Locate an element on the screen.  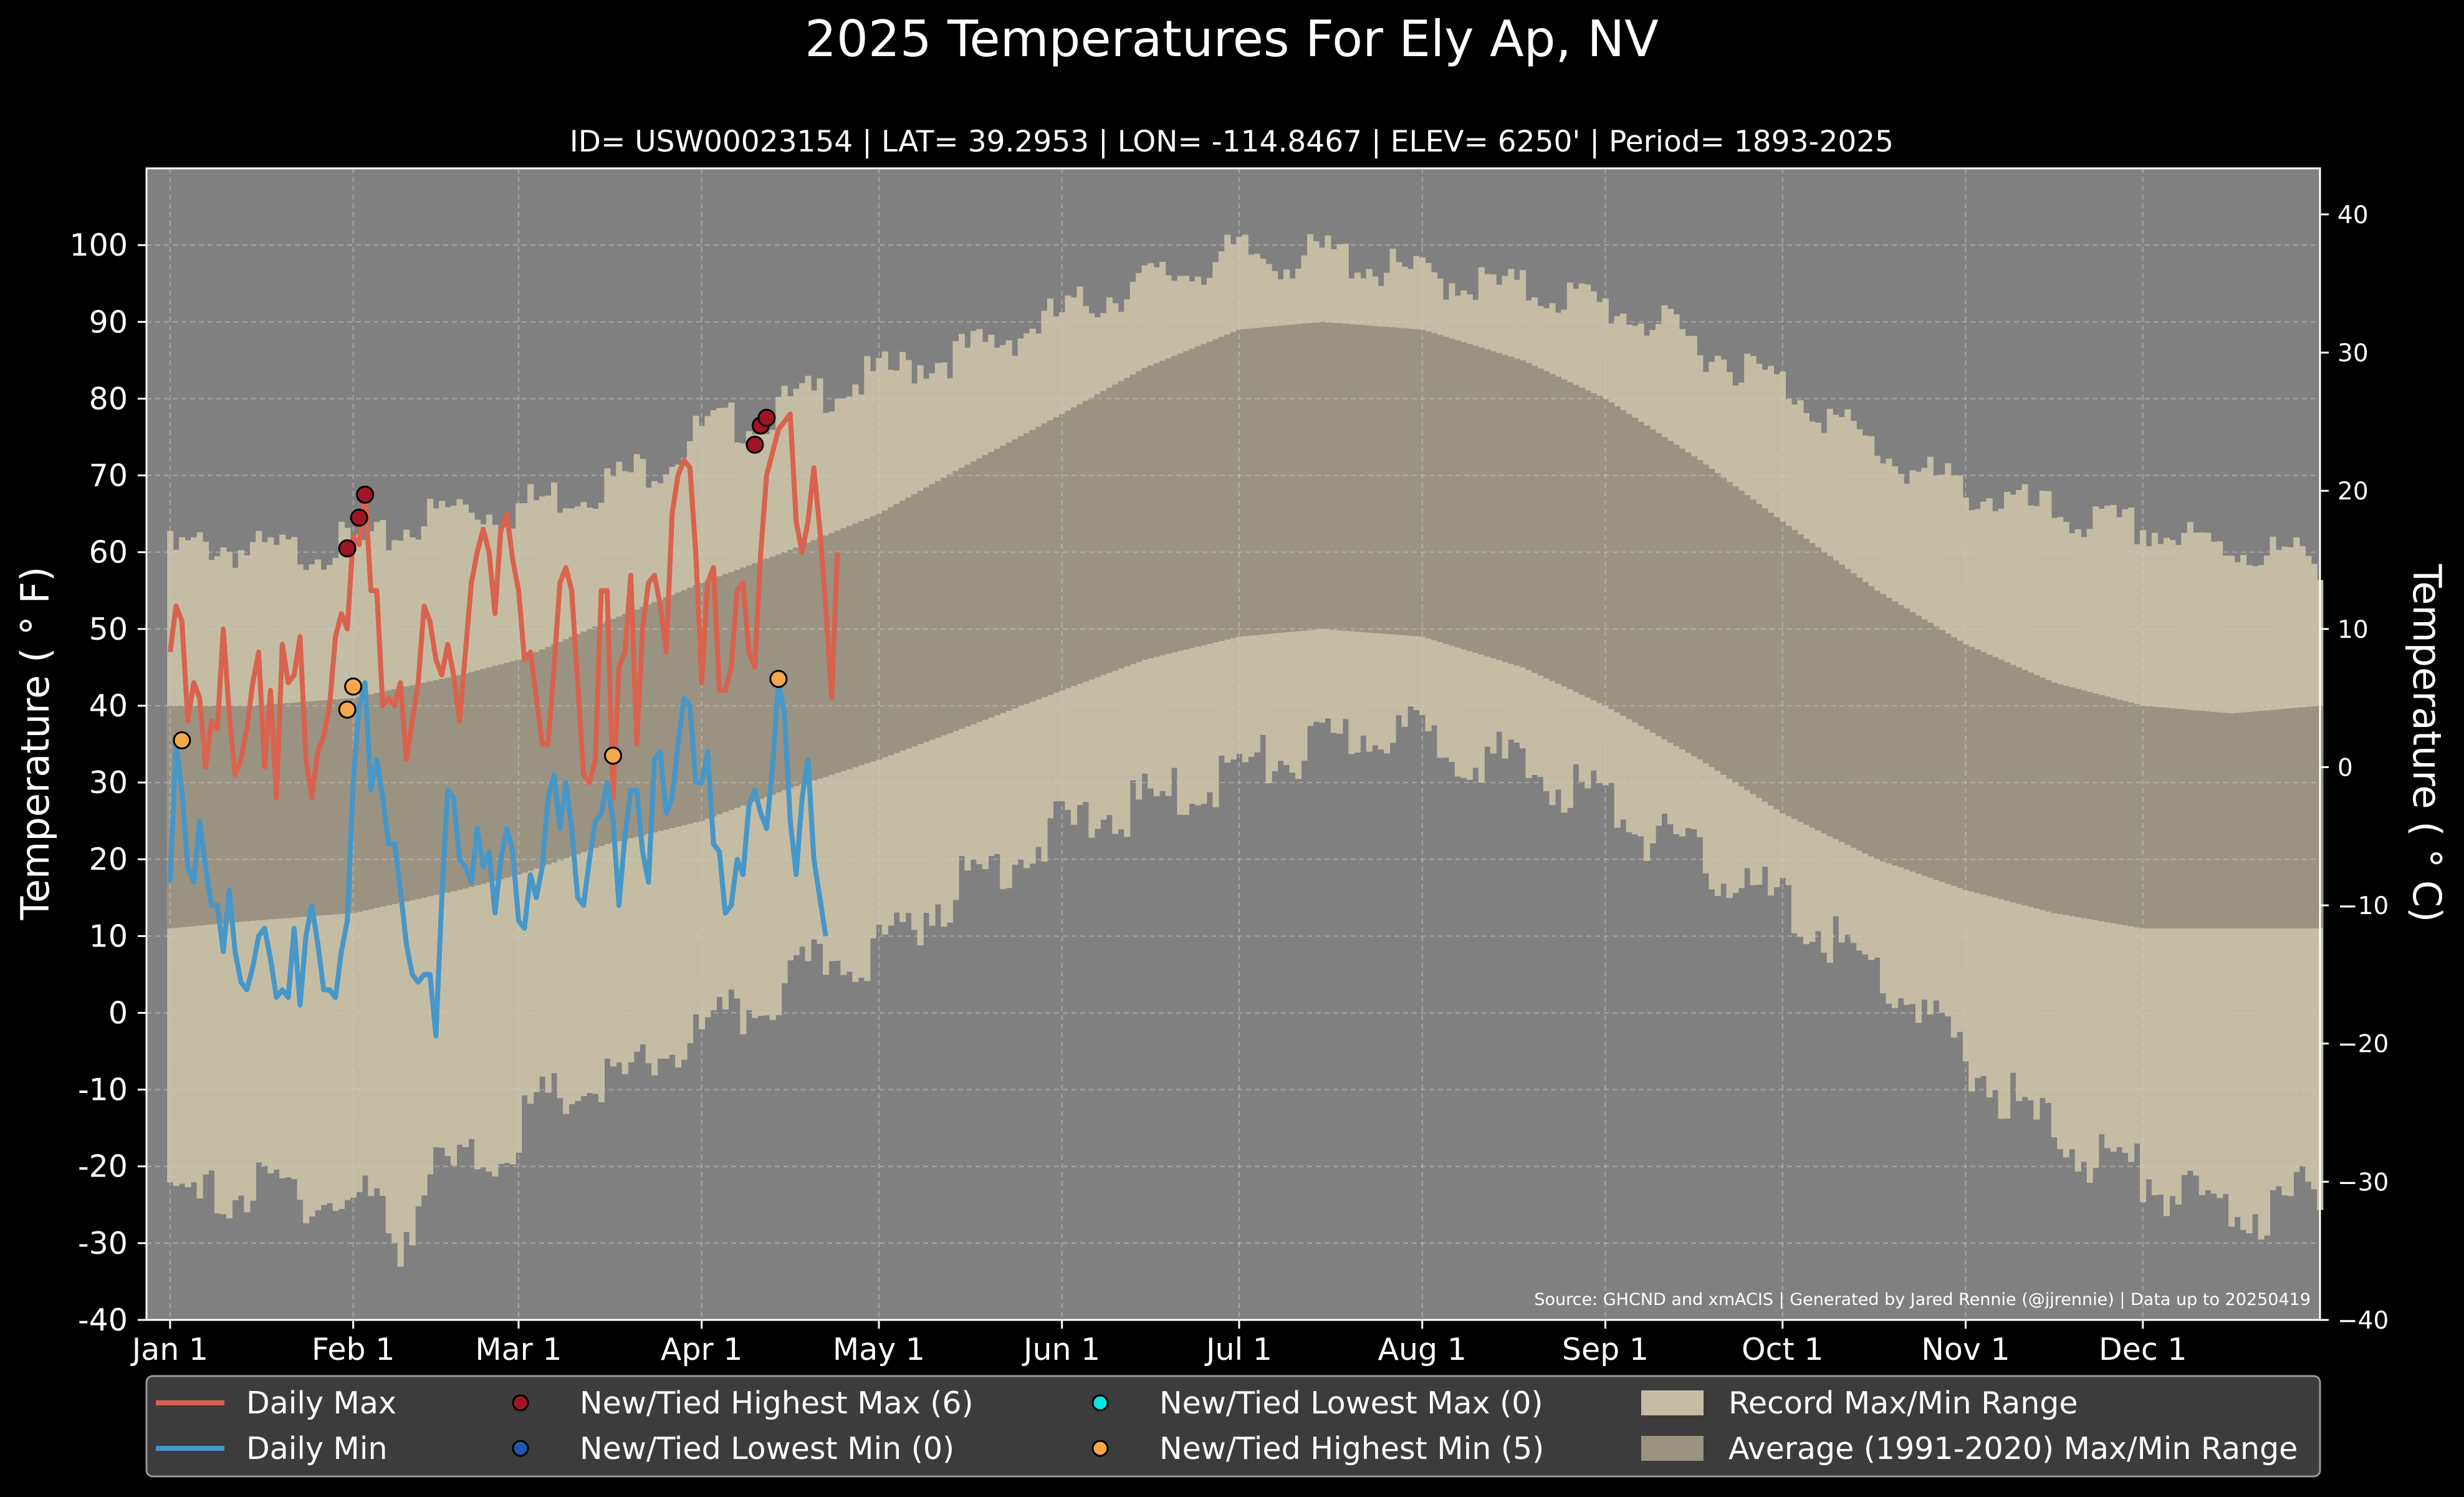
legend-box is located at coordinates (1233, 1426).